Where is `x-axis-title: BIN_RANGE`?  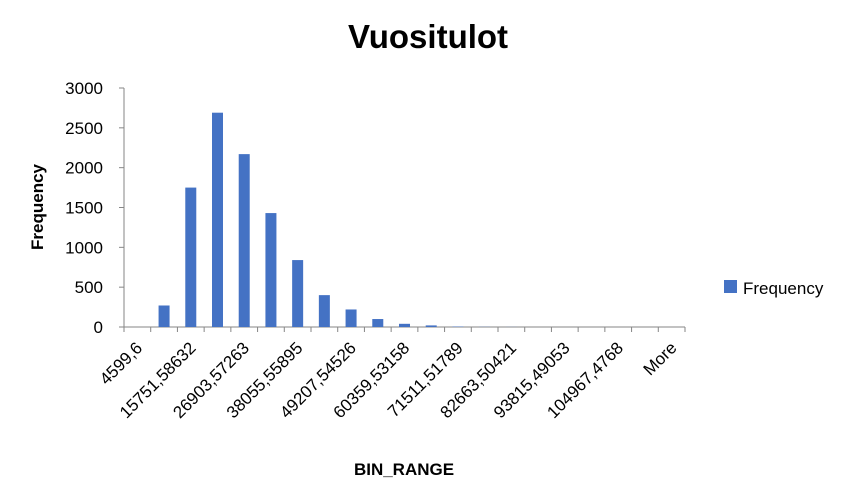 x-axis-title: BIN_RANGE is located at coordinates (404, 469).